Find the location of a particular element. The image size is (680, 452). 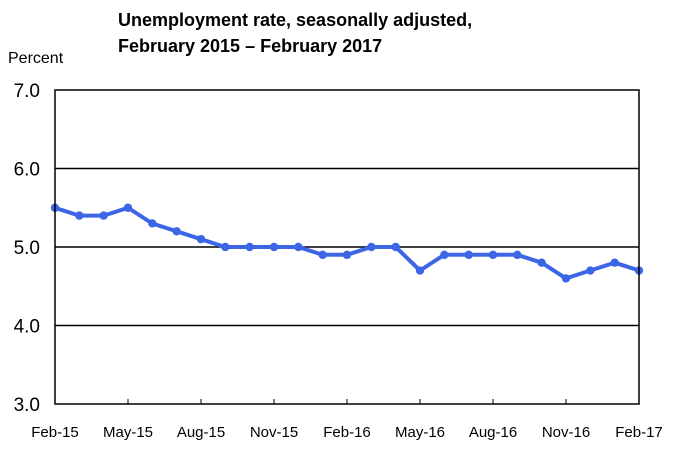

x-tick-label: Nov-15 is located at coordinates (274, 432).